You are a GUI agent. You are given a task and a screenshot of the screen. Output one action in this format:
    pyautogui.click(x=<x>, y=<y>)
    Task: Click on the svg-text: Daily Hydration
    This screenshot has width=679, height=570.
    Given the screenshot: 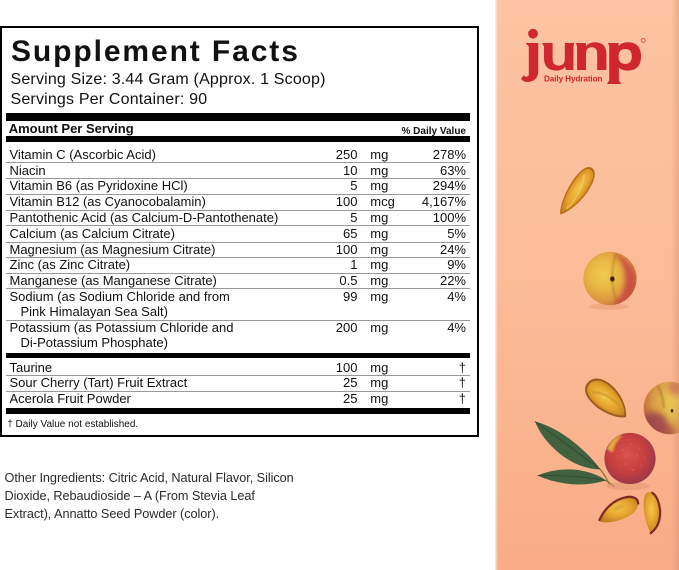 What is the action you would take?
    pyautogui.click(x=573, y=79)
    